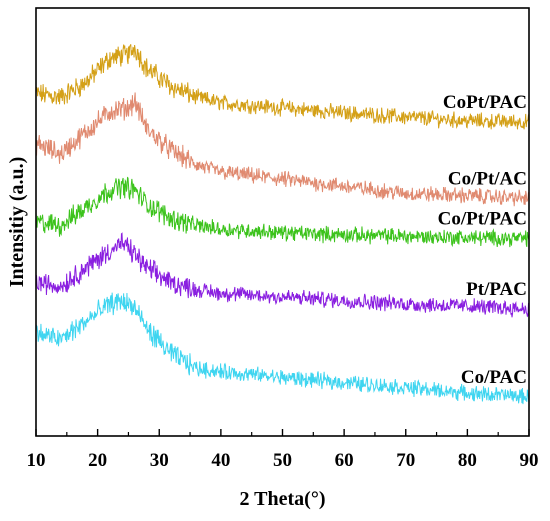 The height and width of the screenshot is (521, 550). I want to click on series-line-co-pt-pac, so click(282, 212).